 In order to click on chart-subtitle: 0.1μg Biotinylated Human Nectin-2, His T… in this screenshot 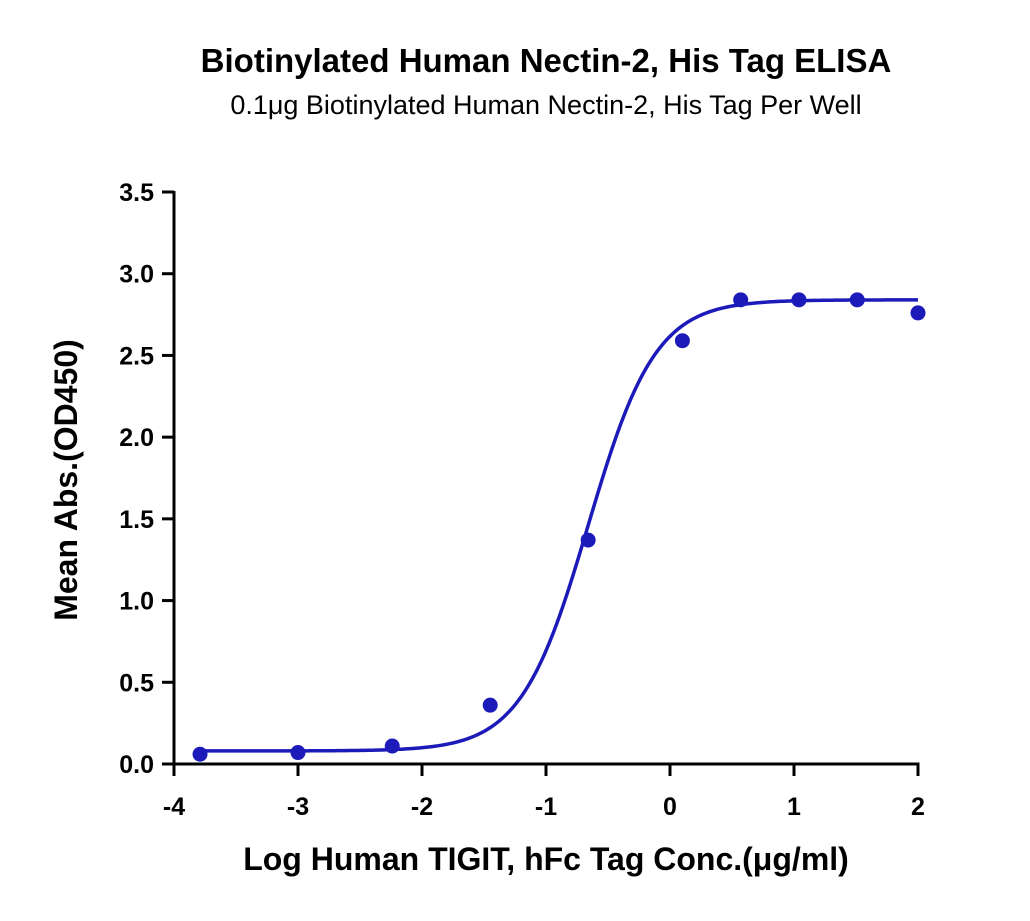, I will do `click(546, 105)`.